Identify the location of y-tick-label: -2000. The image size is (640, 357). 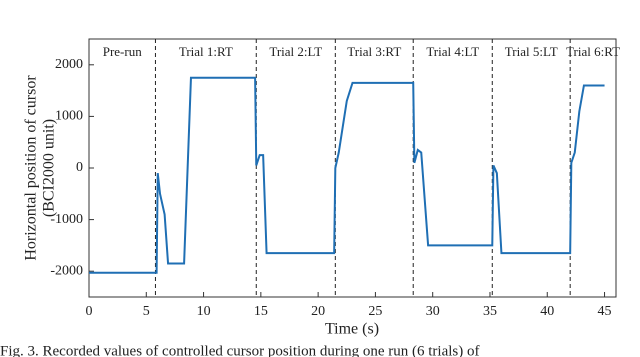
(66, 270).